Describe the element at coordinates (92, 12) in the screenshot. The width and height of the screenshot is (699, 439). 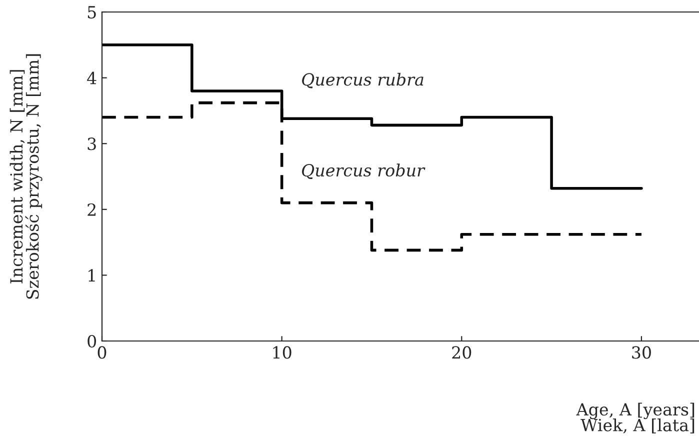
I see `y-tick-label: 5` at that location.